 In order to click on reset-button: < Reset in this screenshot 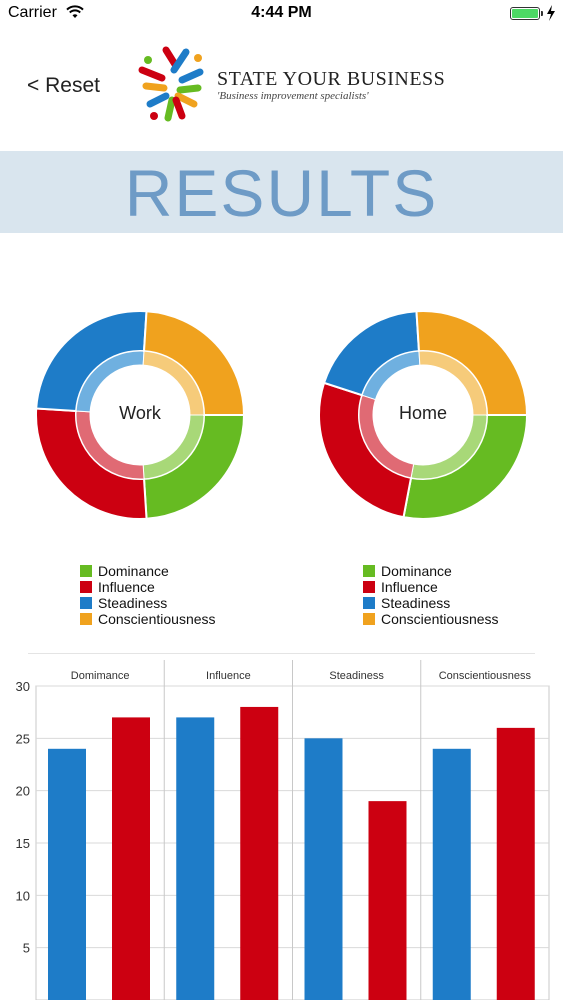, I will do `click(63, 85)`.